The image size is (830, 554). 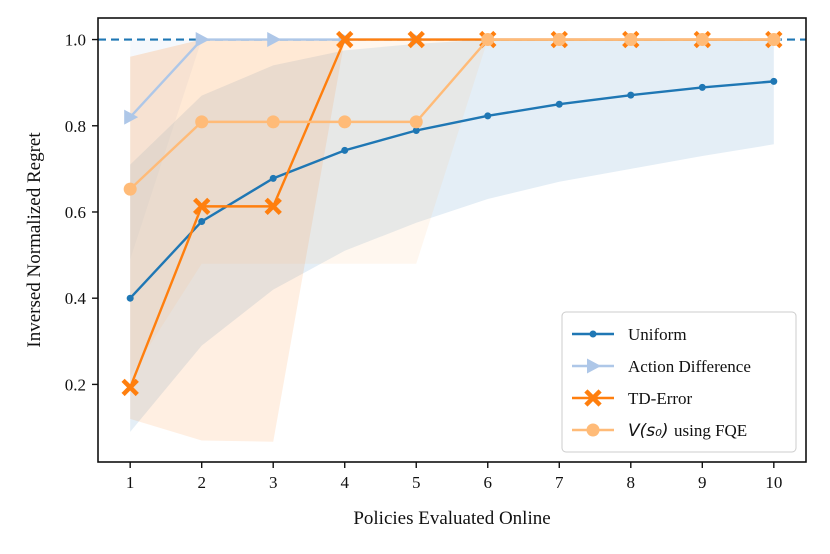 I want to click on x-tick-label-4: 4, so click(x=344, y=482).